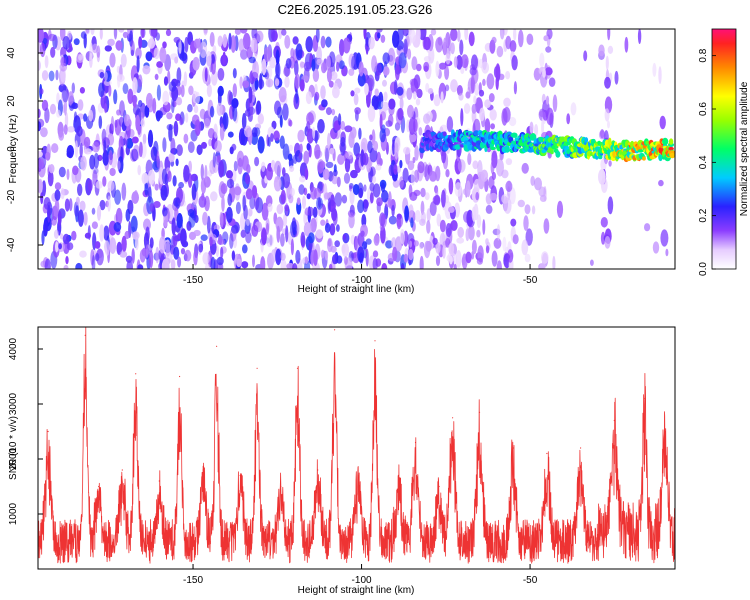 Image resolution: width=750 pixels, height=600 pixels. I want to click on colorbar-tick-label: 0.8, so click(703, 55).